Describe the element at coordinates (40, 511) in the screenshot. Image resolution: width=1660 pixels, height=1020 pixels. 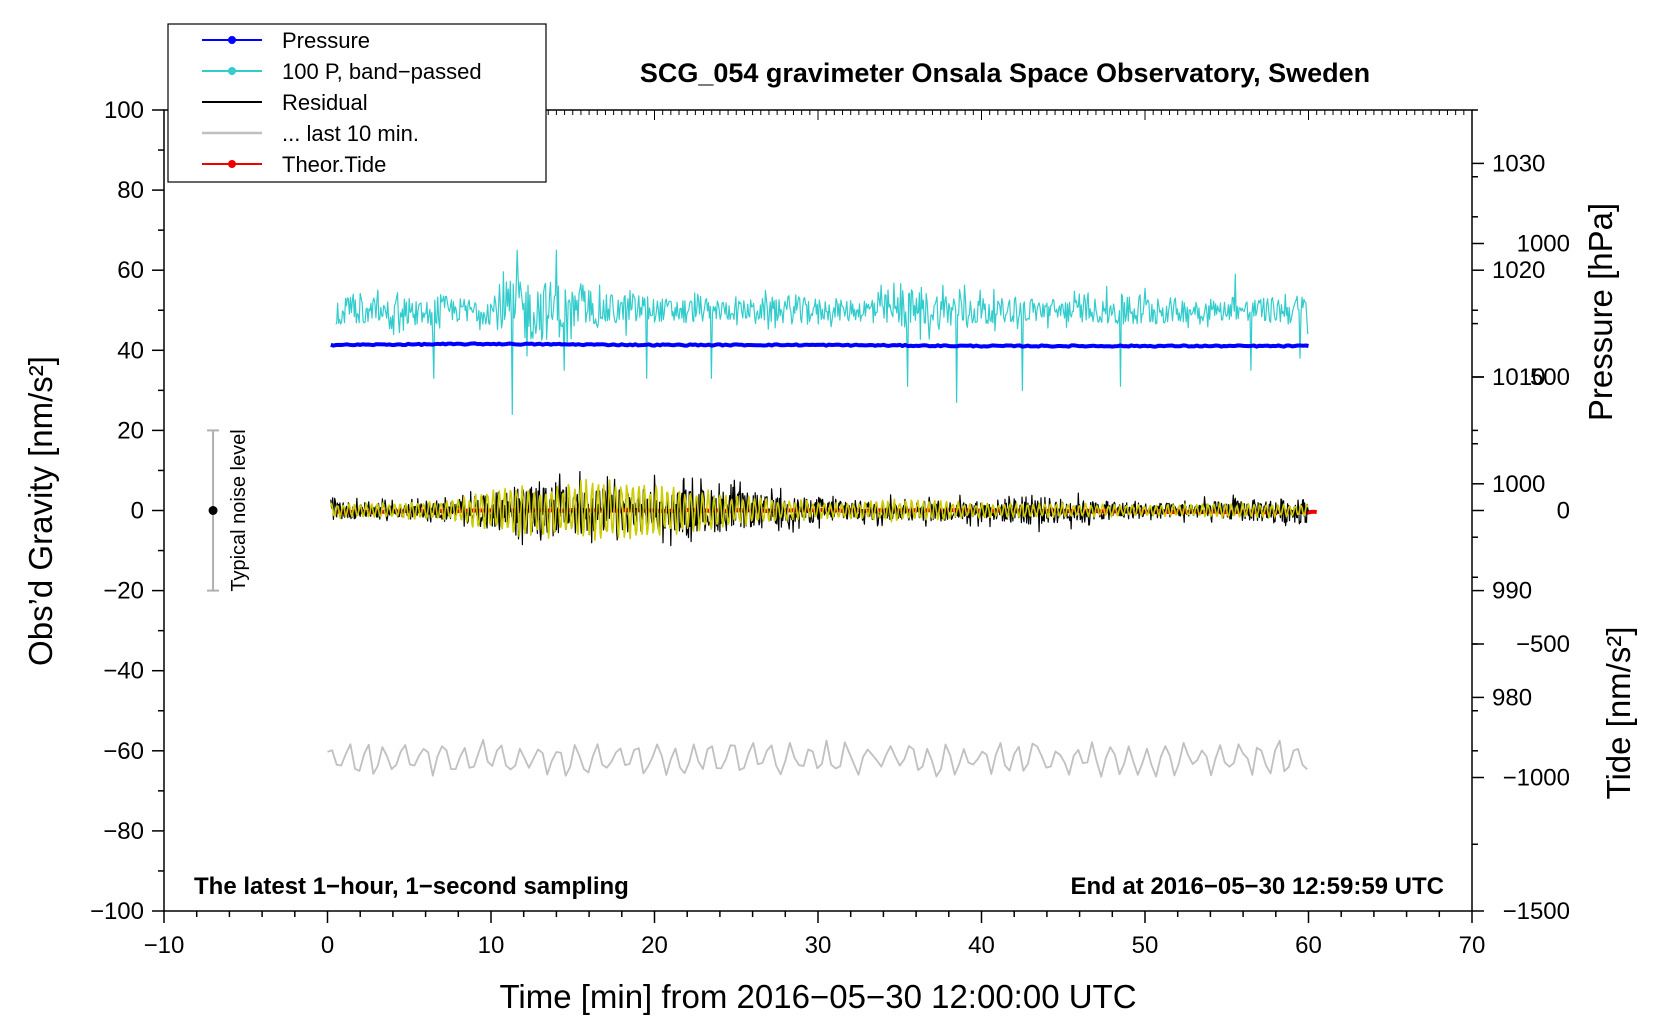
I see `y-axis-label-left: Obs’d Gravity [nm/s²]` at that location.